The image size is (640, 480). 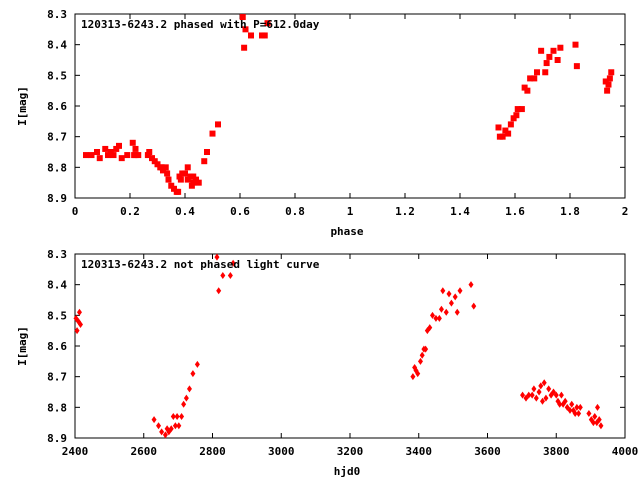 What do you see at coordinates (75, 451) in the screenshot?
I see `unphased-x-tick-label: 2400` at bounding box center [75, 451].